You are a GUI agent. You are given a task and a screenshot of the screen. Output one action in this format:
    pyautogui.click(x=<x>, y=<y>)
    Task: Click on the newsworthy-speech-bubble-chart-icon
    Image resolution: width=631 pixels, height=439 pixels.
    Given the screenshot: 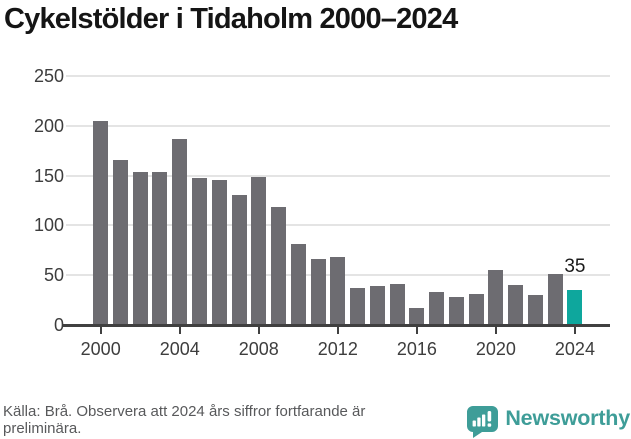 What is the action you would take?
    pyautogui.click(x=483, y=422)
    